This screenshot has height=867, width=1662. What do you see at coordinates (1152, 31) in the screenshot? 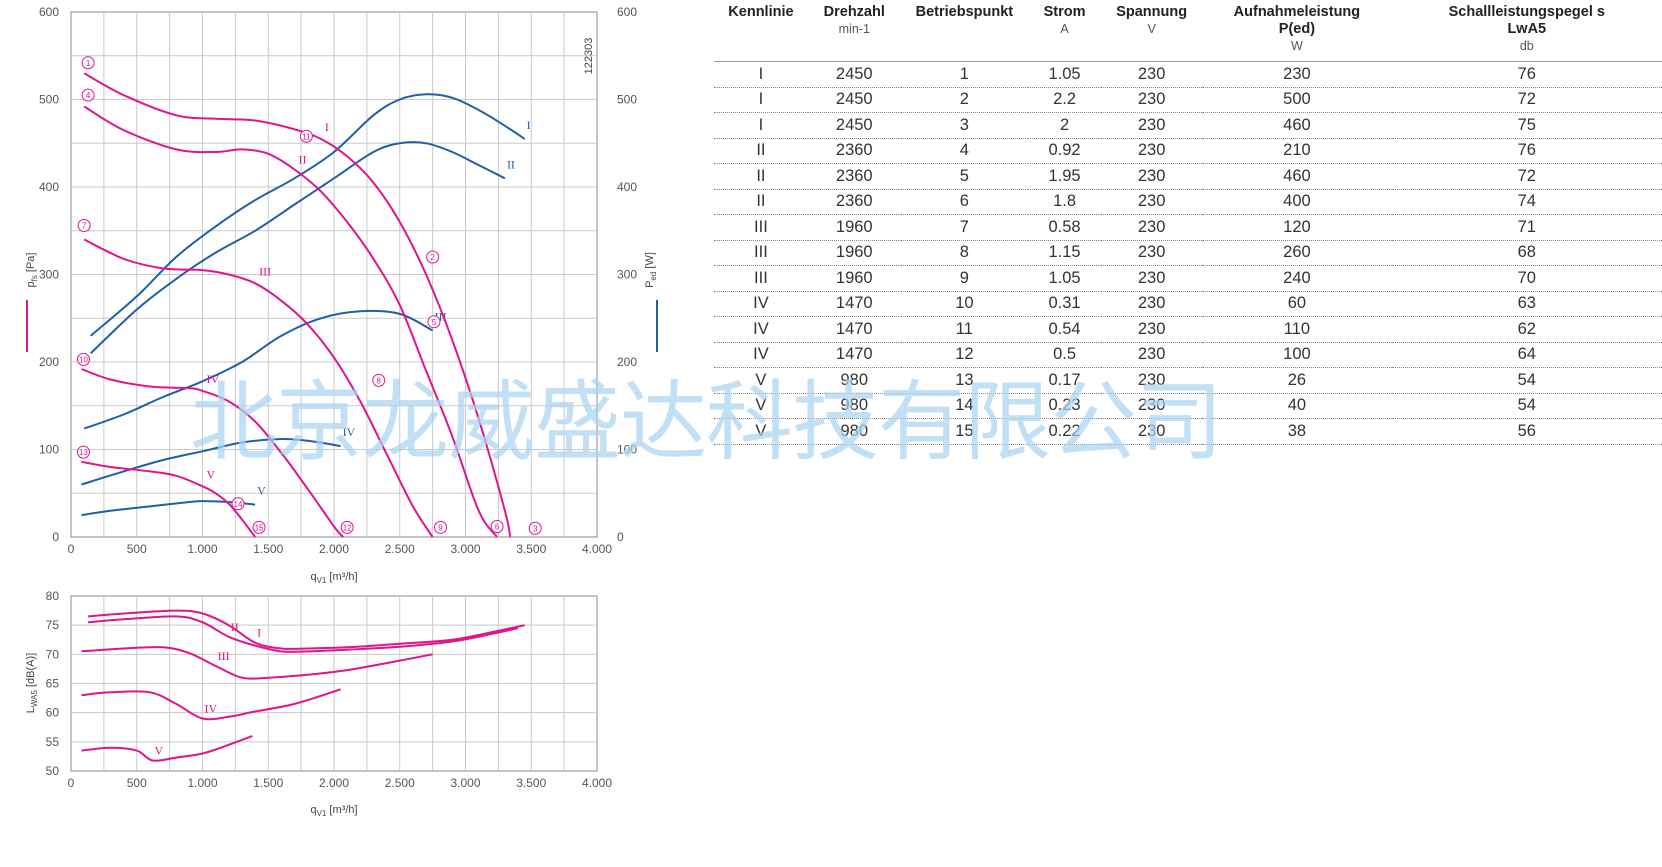
I see `column-header-spannung: Spannung V` at bounding box center [1152, 31].